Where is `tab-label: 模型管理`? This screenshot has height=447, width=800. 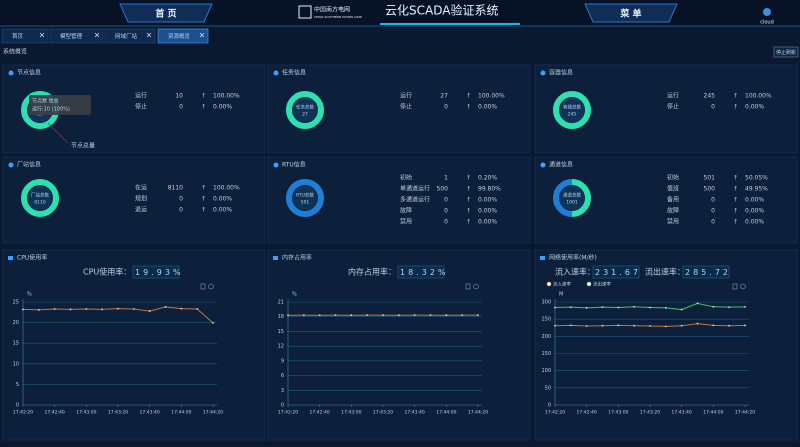 tab-label: 模型管理 is located at coordinates (71, 36).